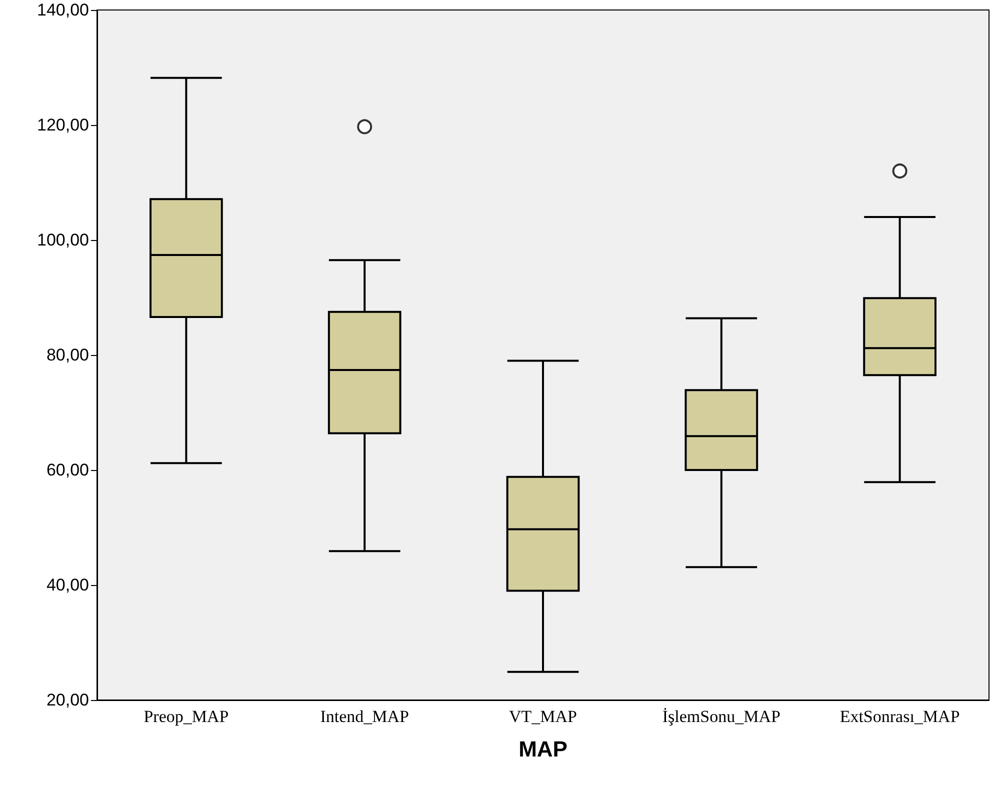 The height and width of the screenshot is (785, 999). Describe the element at coordinates (63, 10) in the screenshot. I see `y-tick-label: 140,00` at that location.